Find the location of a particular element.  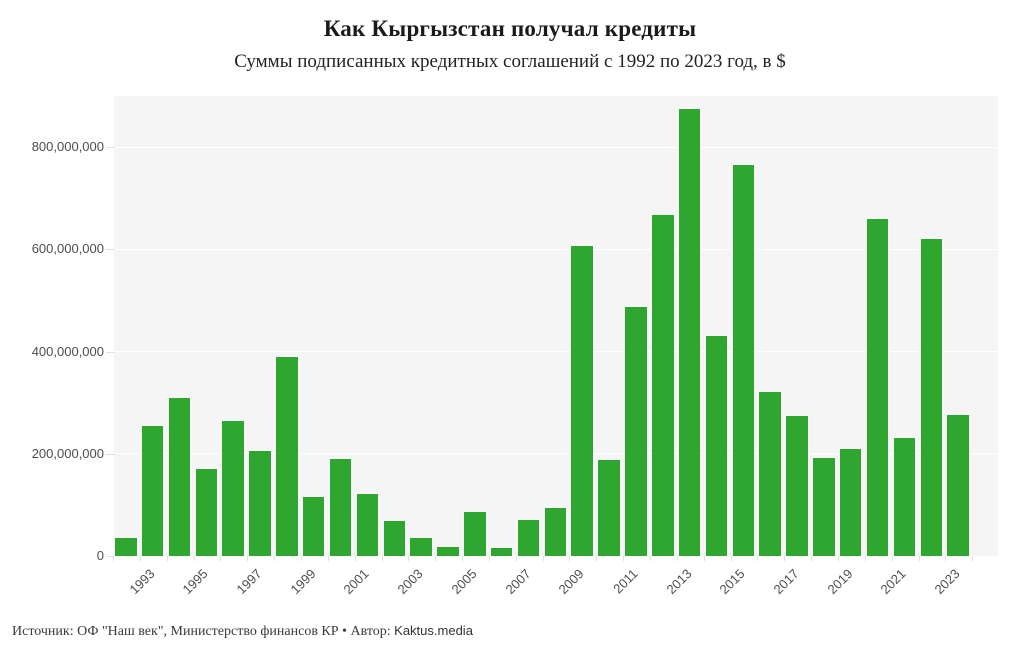

bar-2020 is located at coordinates (877, 387).